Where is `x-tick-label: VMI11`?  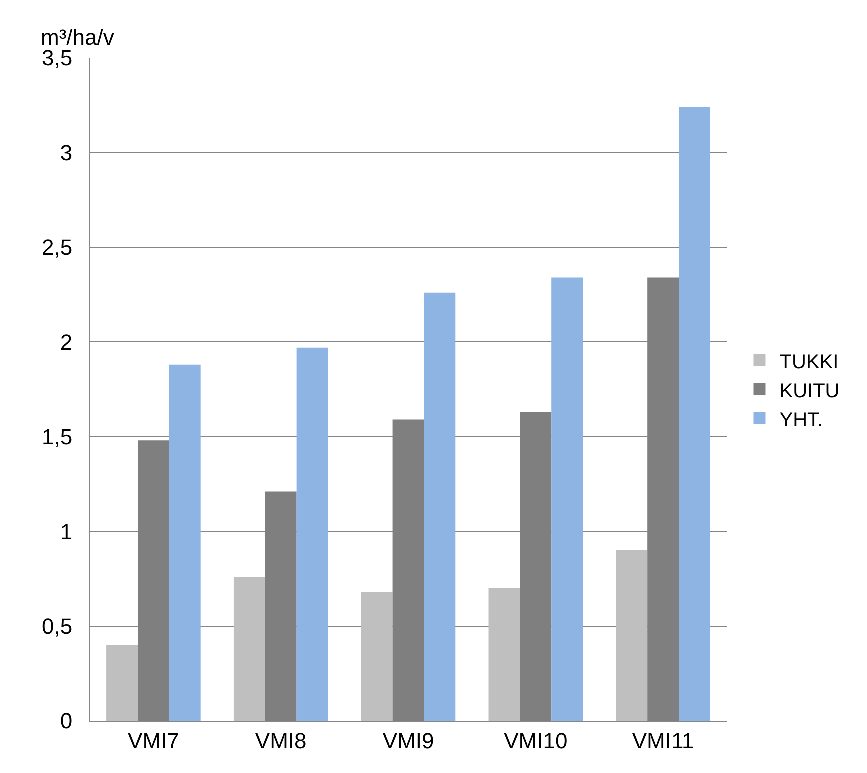 x-tick-label: VMI11 is located at coordinates (663, 741).